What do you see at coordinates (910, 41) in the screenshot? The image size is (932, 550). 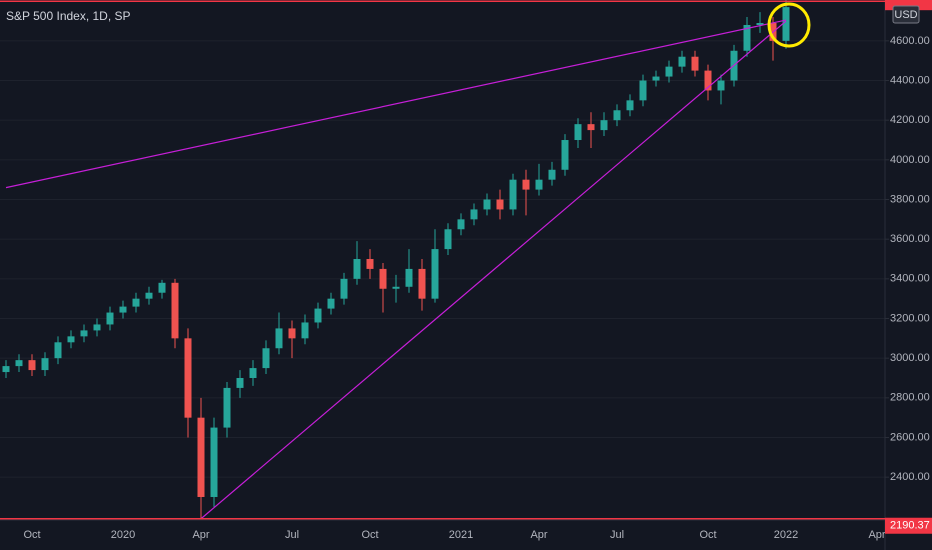 I see `y-tick-label: 4600.00` at bounding box center [910, 41].